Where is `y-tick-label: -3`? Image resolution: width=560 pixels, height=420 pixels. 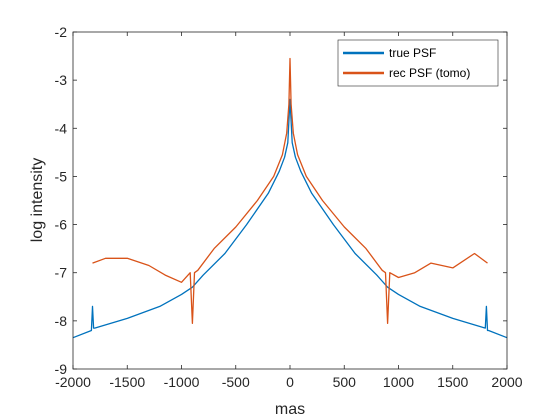 y-tick-label: -3 is located at coordinates (61, 80).